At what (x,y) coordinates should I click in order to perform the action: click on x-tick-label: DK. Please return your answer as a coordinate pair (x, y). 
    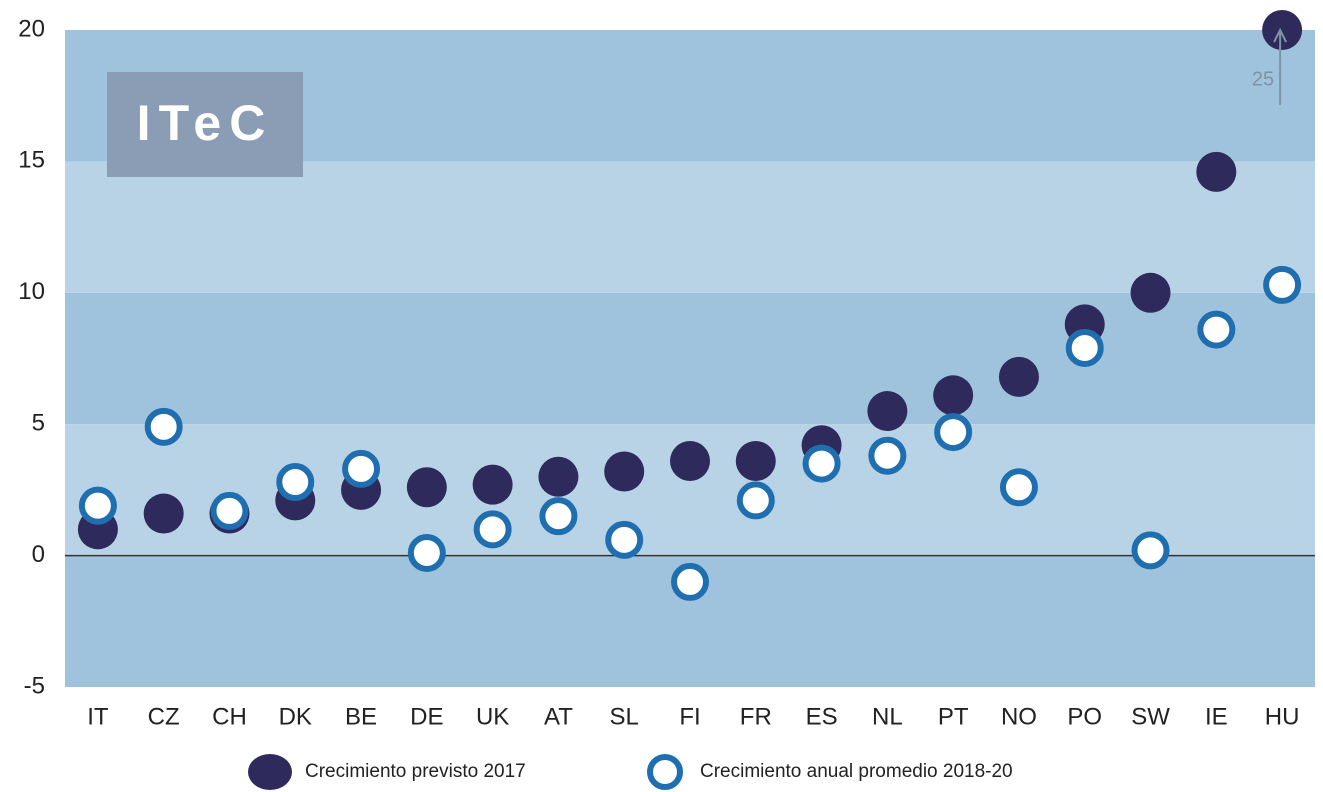
    Looking at the image, I should click on (295, 716).